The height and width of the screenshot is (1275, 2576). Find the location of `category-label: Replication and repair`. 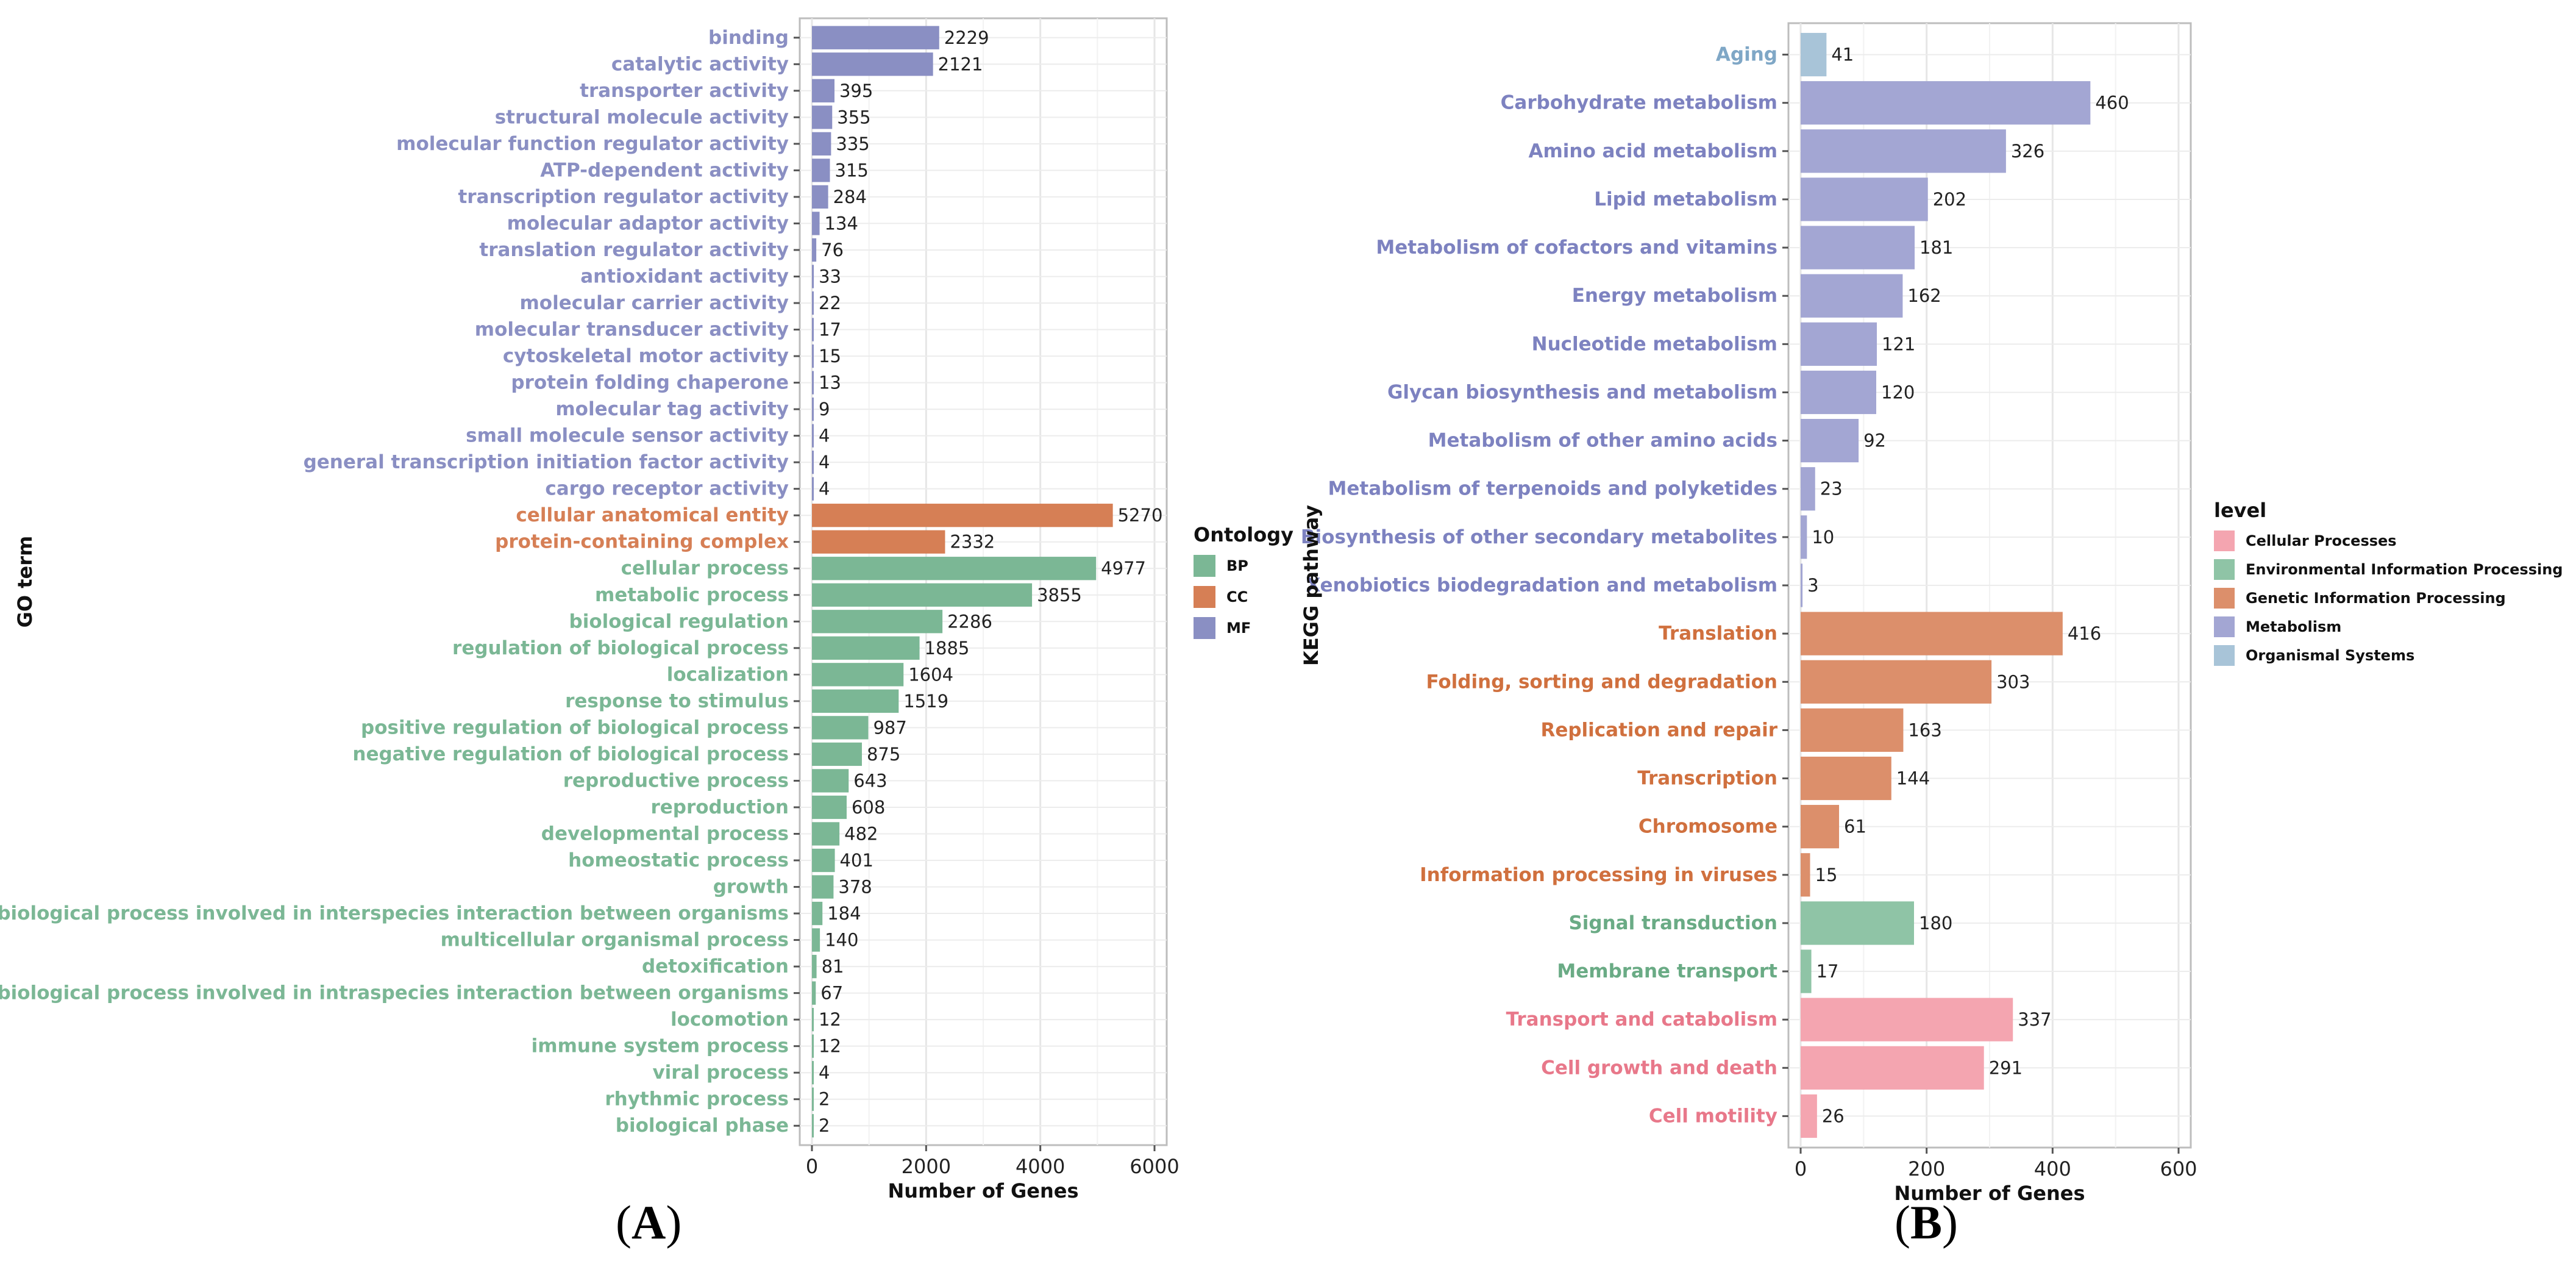

category-label: Replication and repair is located at coordinates (1658, 730).